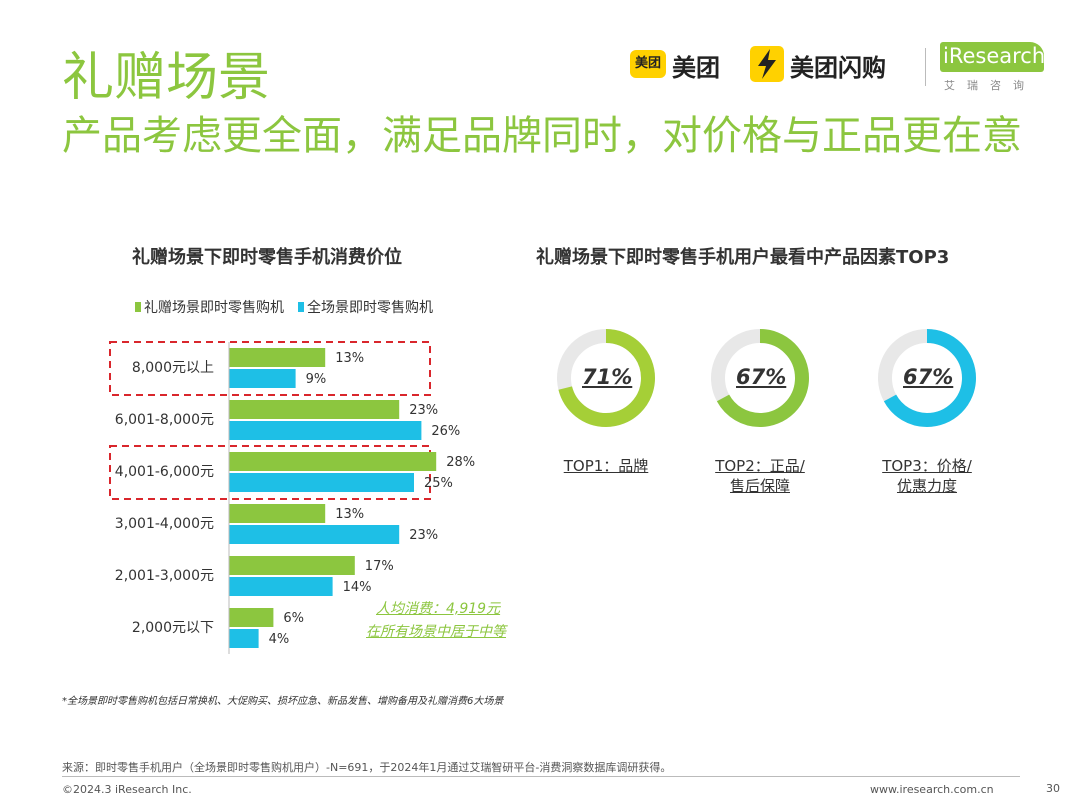 The image size is (1080, 810). I want to click on footer-divider, so click(541, 776).